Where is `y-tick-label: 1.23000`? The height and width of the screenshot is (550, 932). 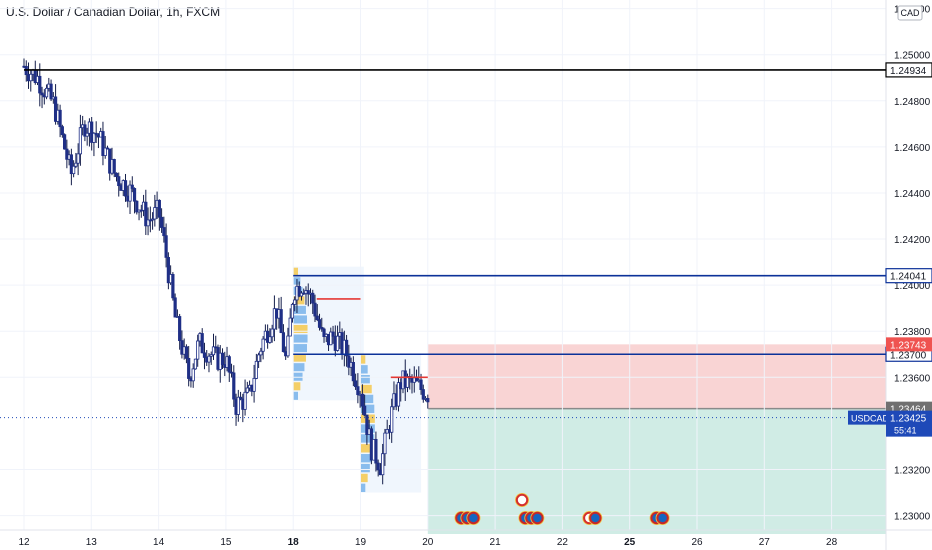
y-tick-label: 1.23000 is located at coordinates (912, 517).